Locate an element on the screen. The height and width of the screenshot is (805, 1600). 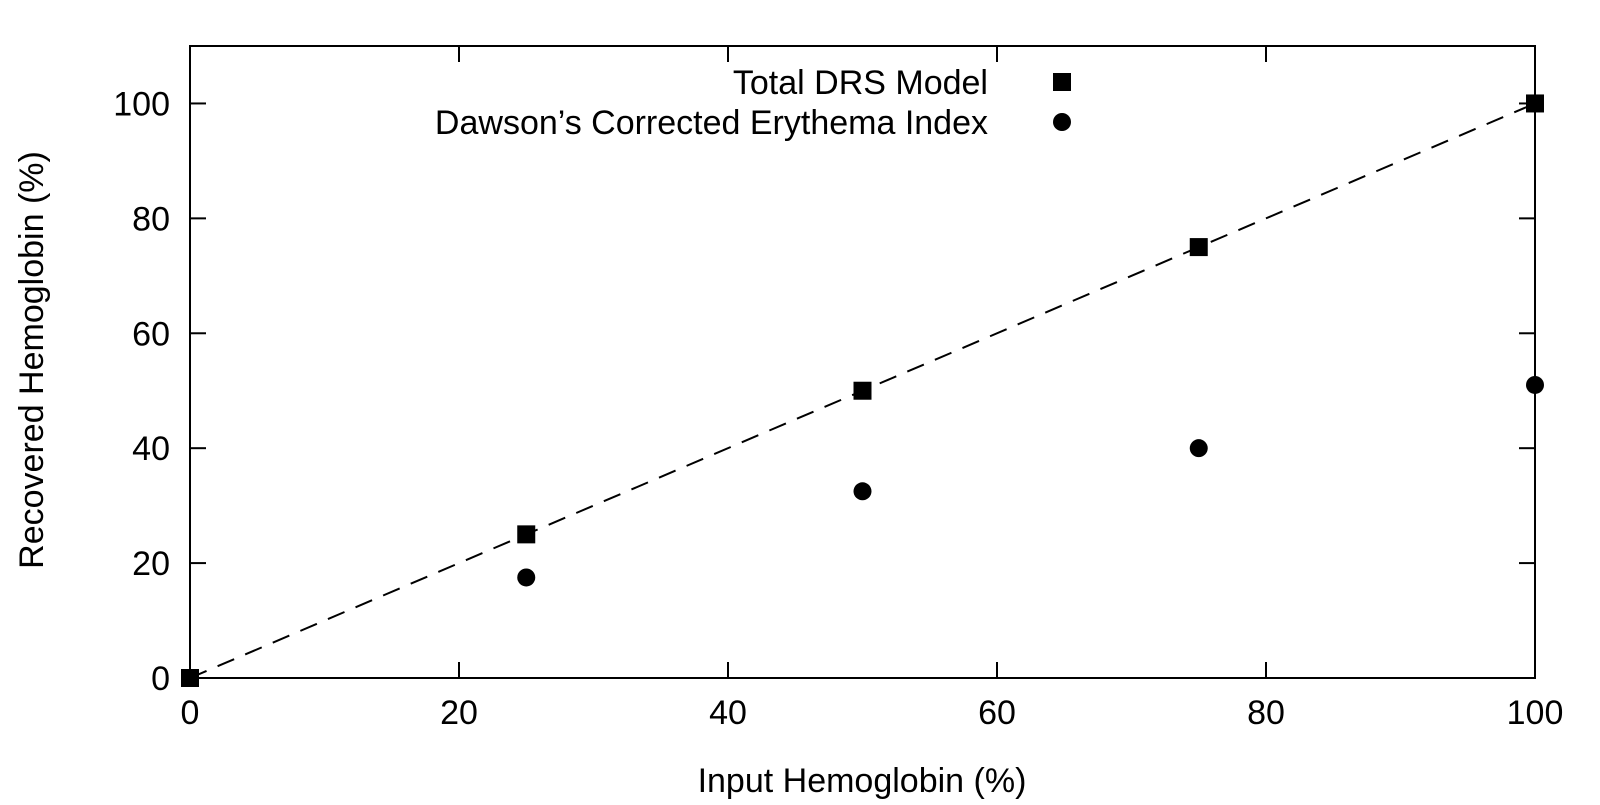
x-axis-label: Input Hemoglobin (%) is located at coordinates (862, 781).